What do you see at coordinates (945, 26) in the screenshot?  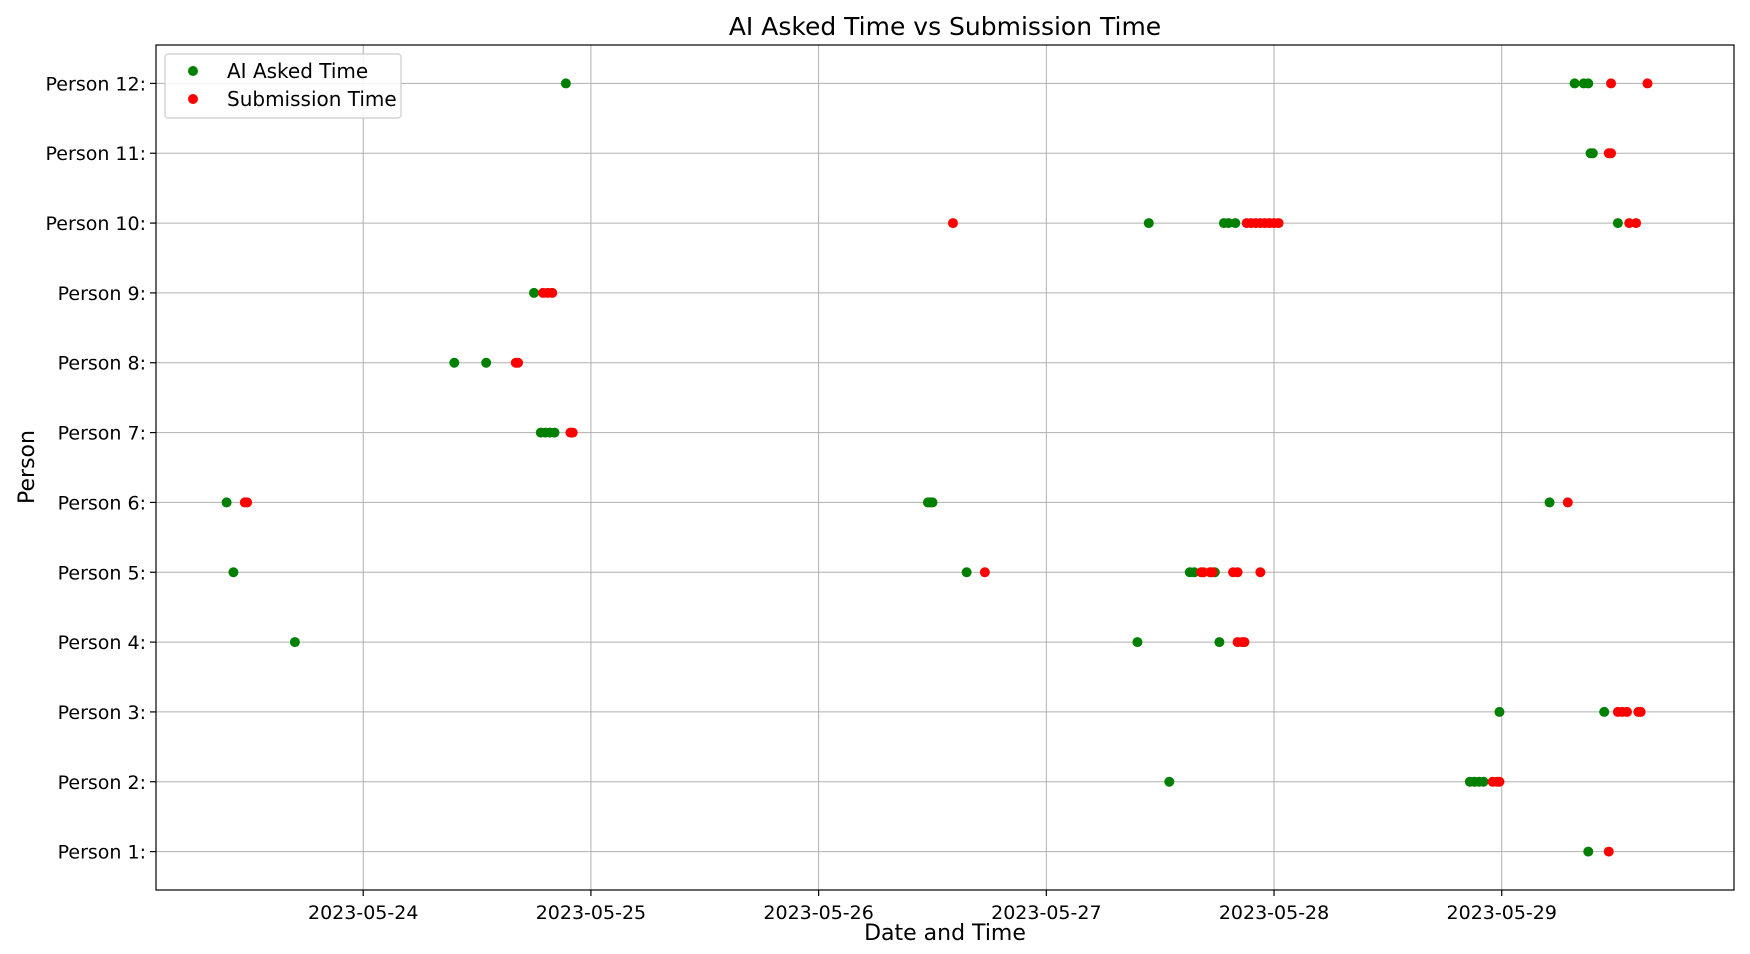 I see `chart-title: AI Asked Time vs Submission Time` at bounding box center [945, 26].